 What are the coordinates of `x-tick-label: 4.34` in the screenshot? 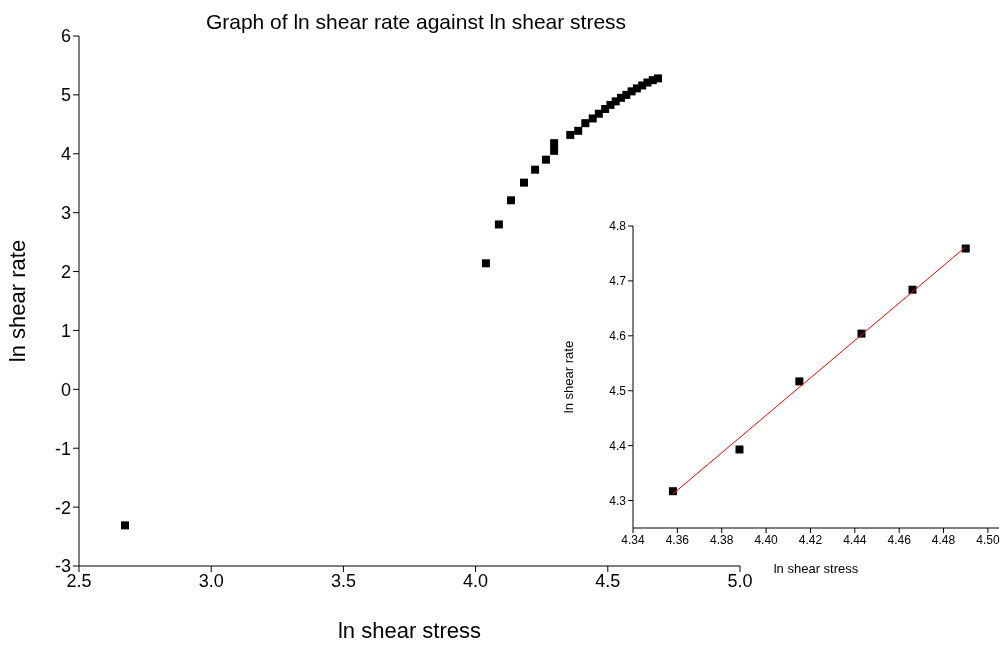 It's located at (633, 539).